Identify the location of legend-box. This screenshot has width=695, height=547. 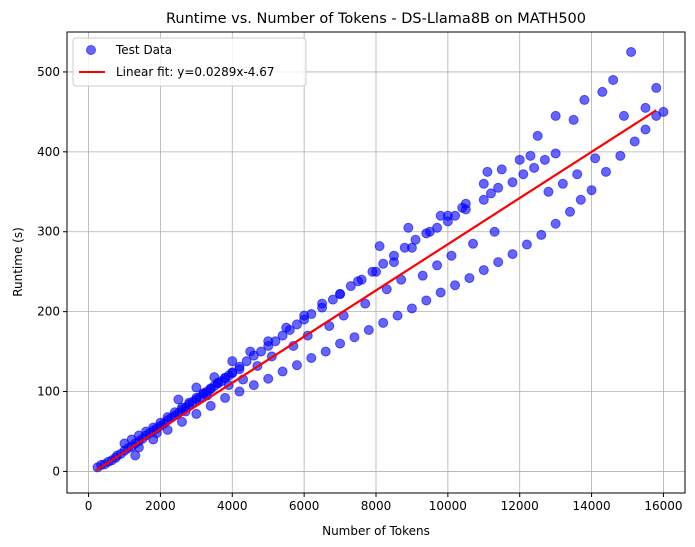
(189, 62).